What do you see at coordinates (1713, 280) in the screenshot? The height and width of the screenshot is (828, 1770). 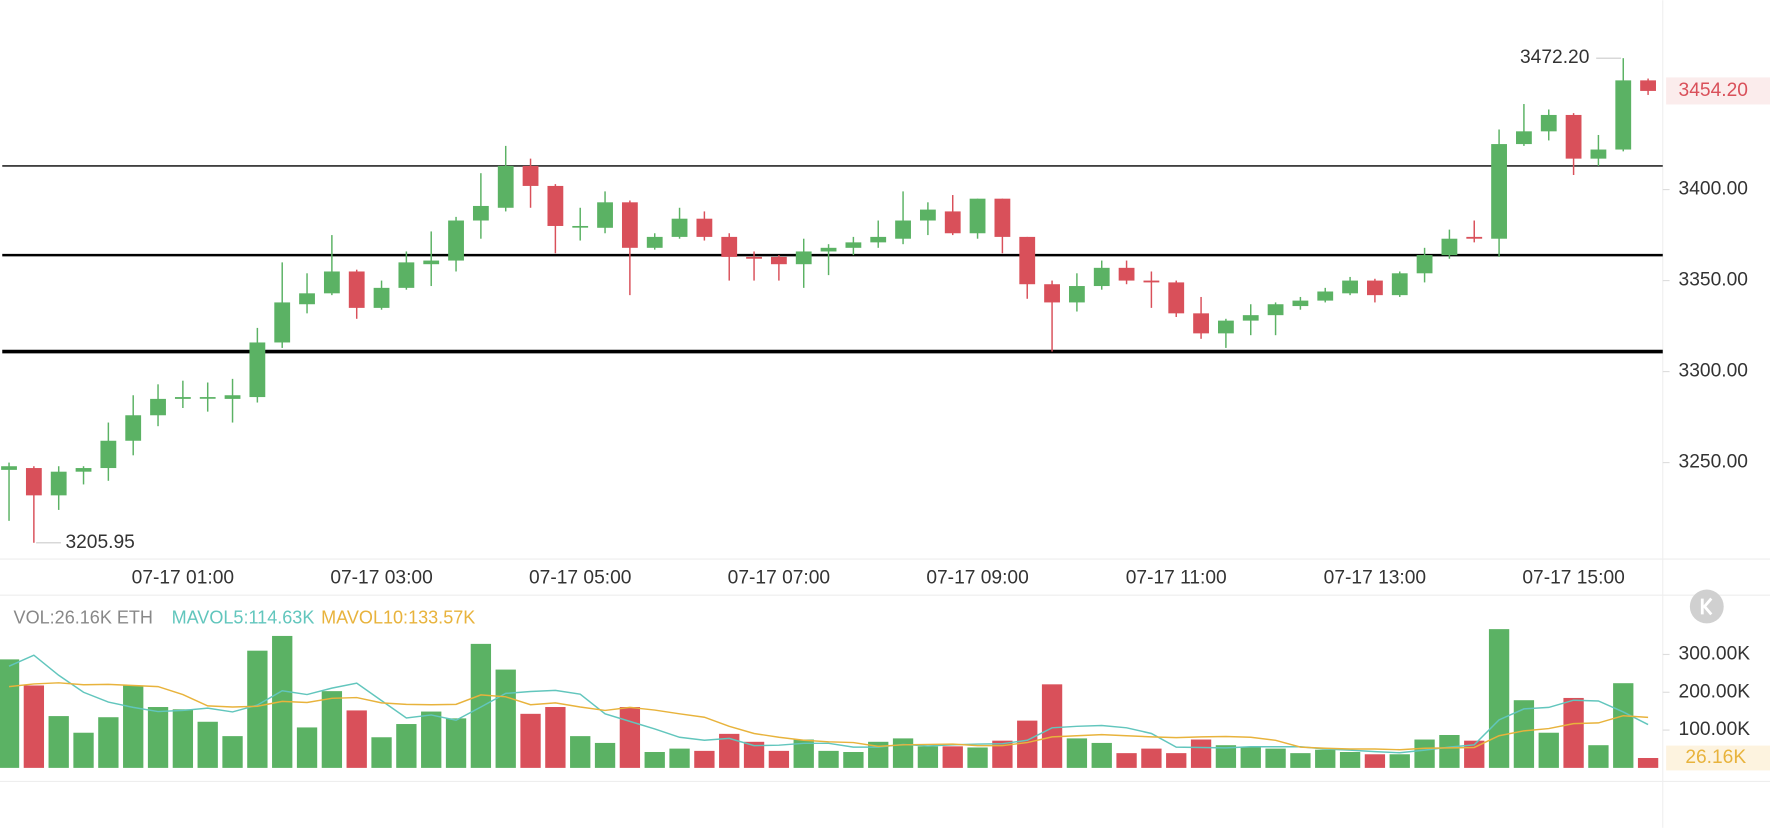 I see `y-tick-label: 3350.00` at bounding box center [1713, 280].